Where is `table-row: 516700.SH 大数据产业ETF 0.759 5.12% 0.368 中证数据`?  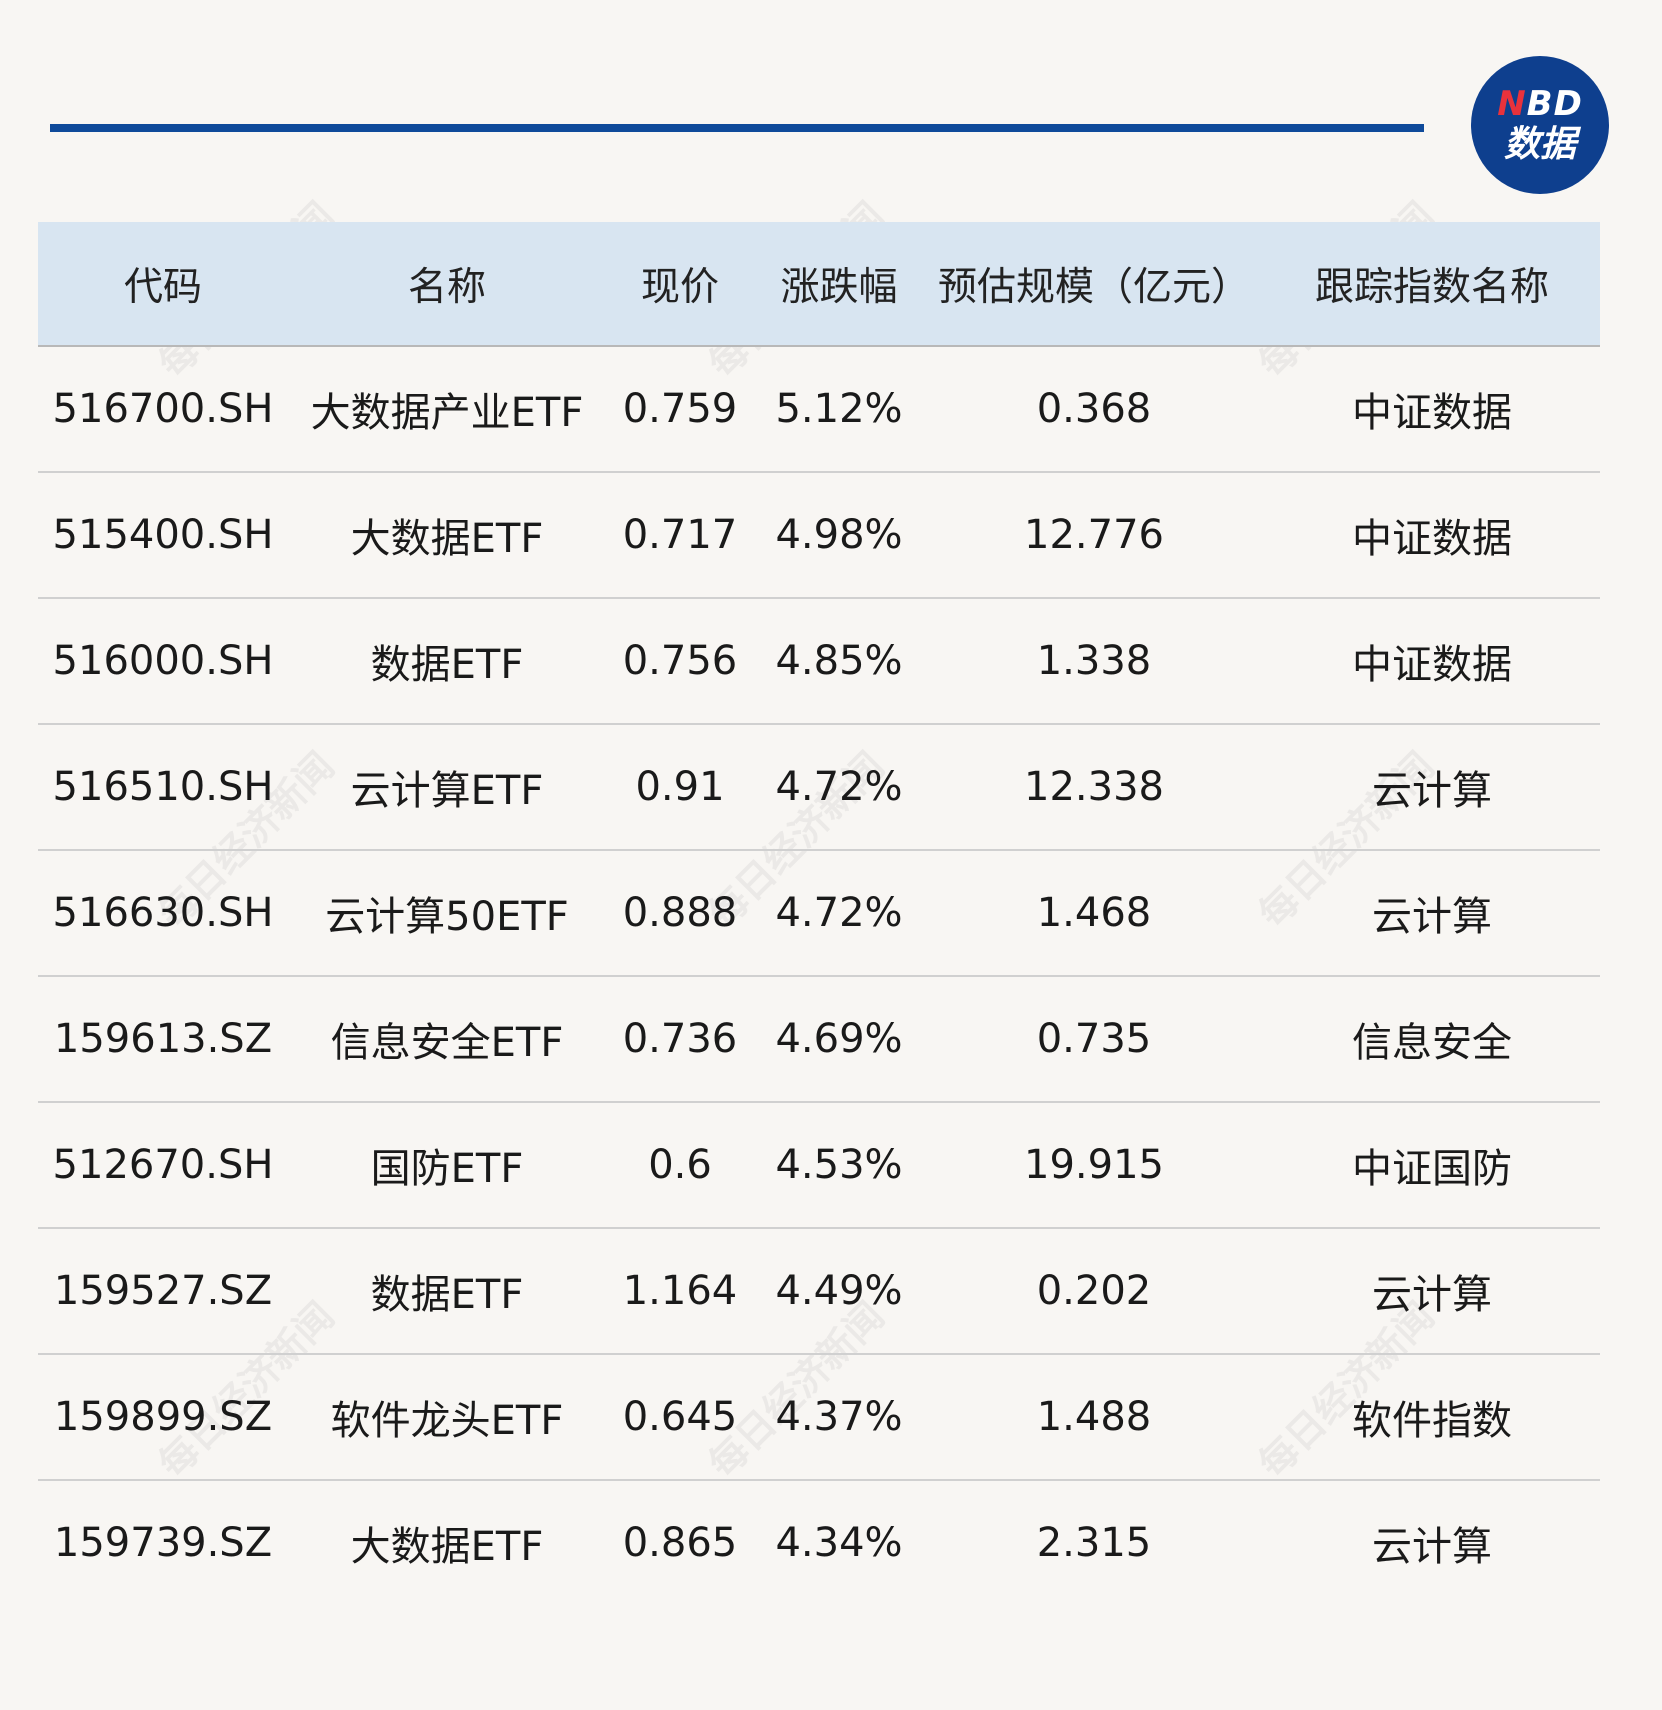
table-row: 516700.SH 大数据产业ETF 0.759 5.12% 0.368 中证数据 is located at coordinates (819, 409).